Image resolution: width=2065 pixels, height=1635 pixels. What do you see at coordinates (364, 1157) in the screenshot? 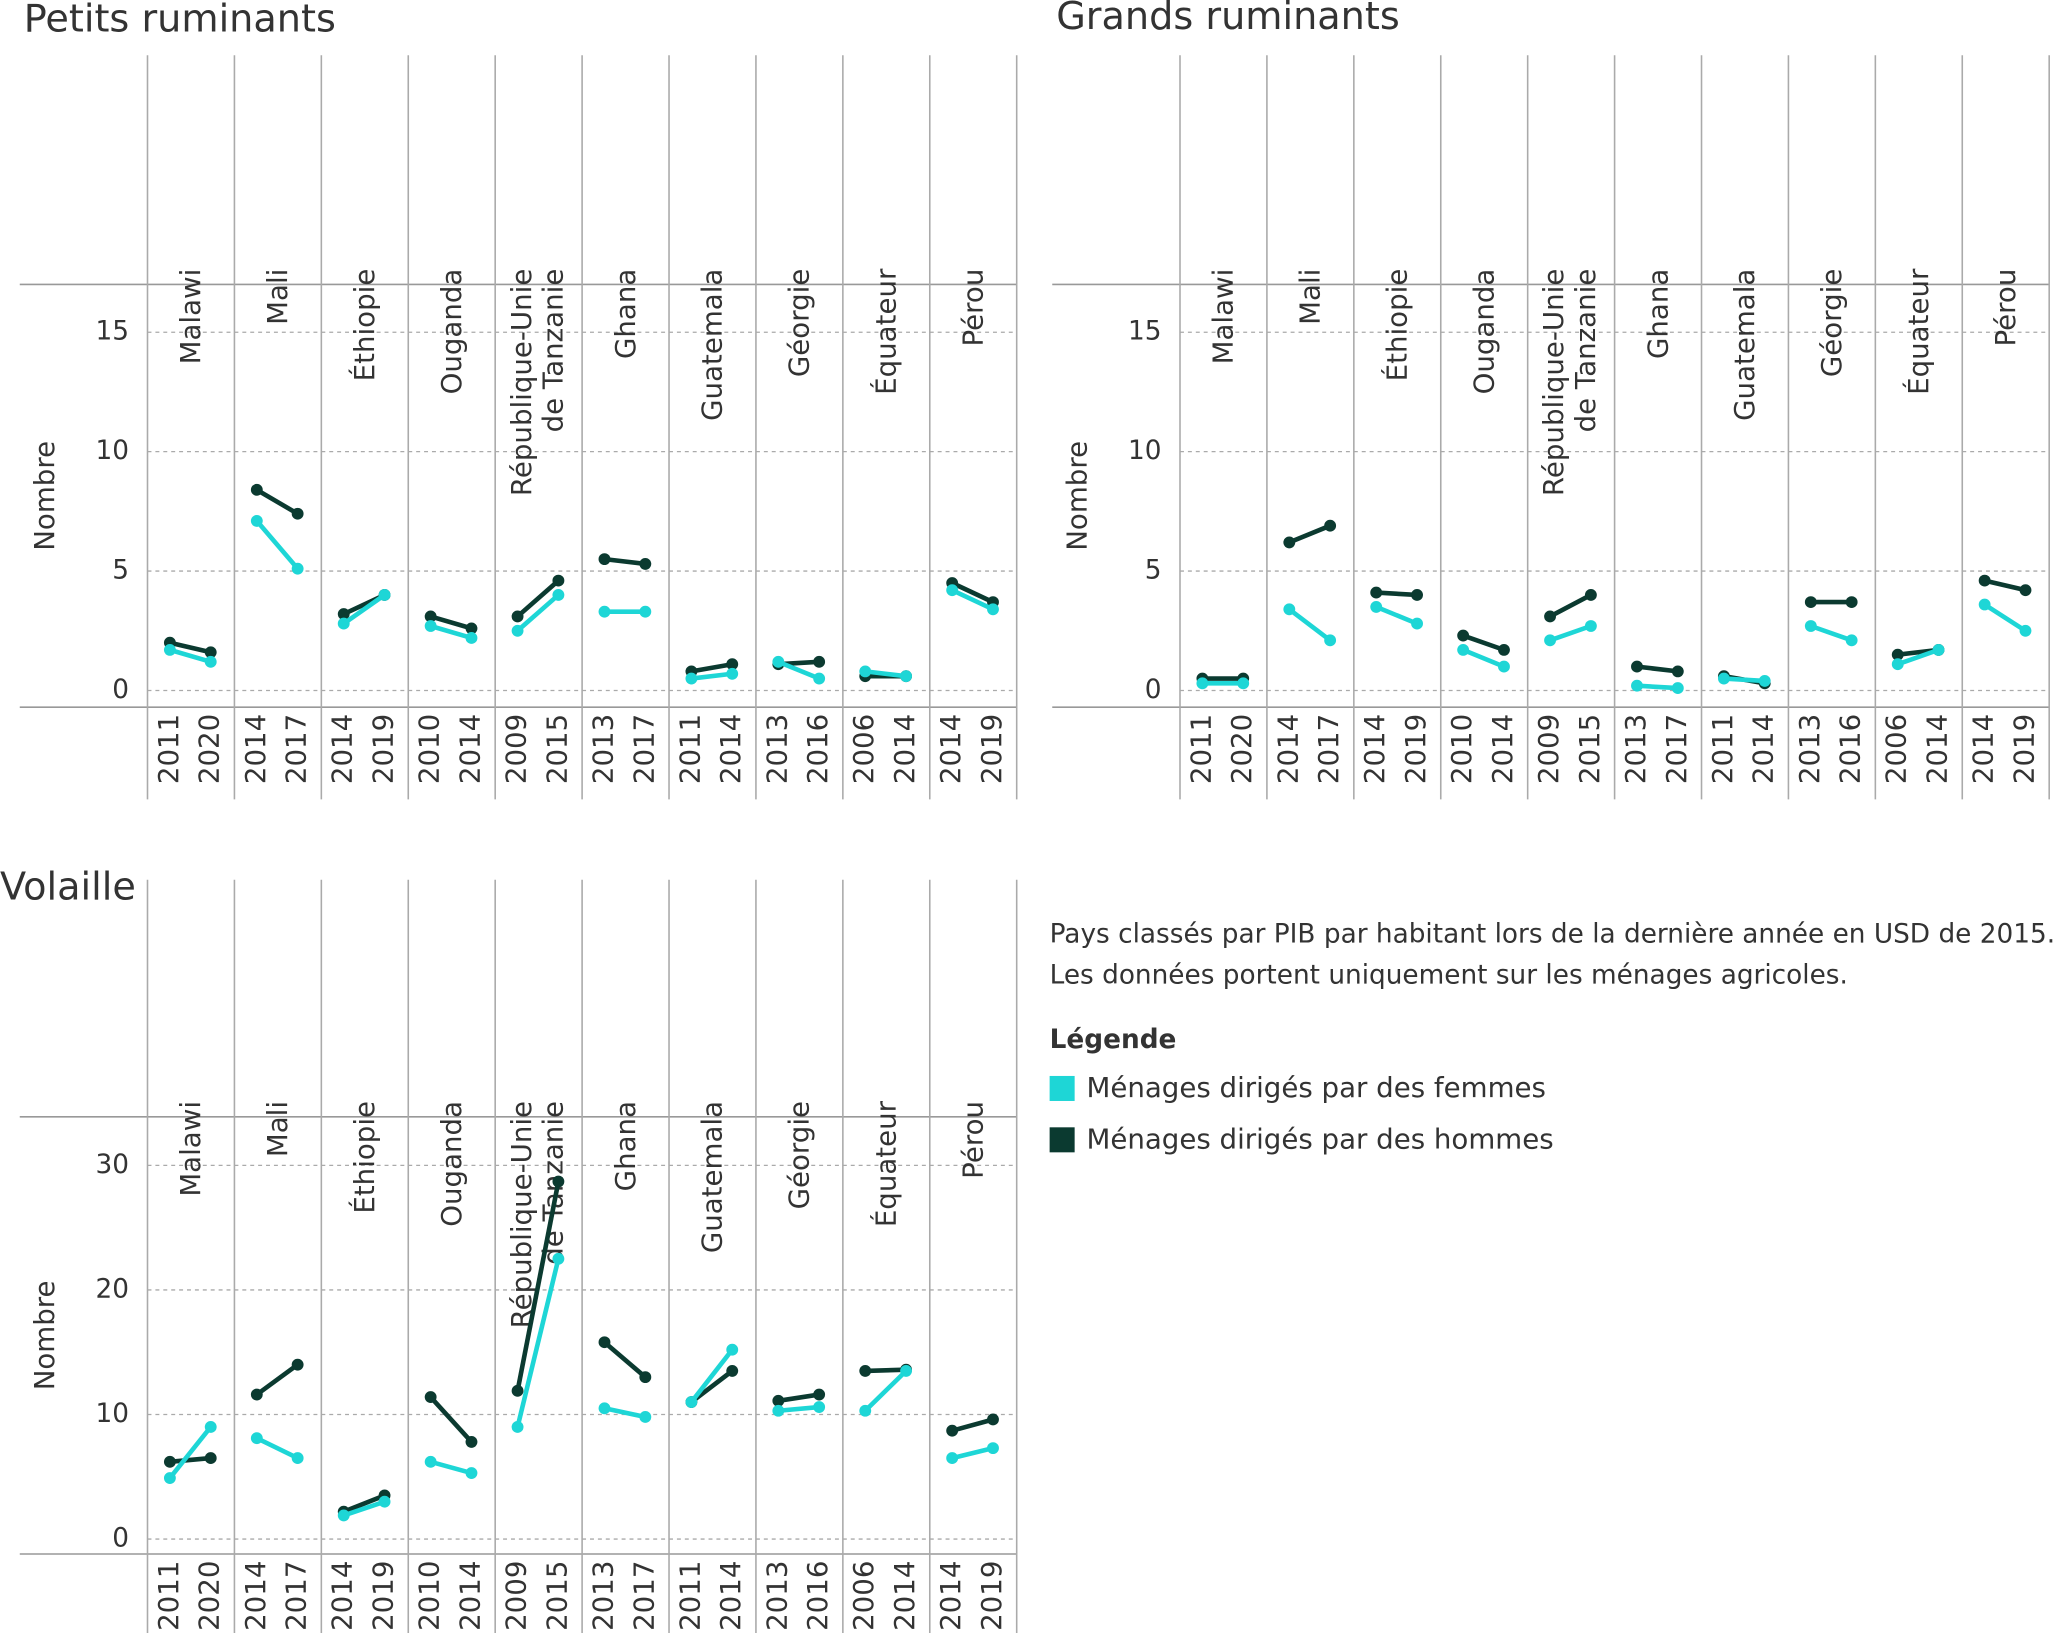
I see `country-label: Éthiopie` at bounding box center [364, 1157].